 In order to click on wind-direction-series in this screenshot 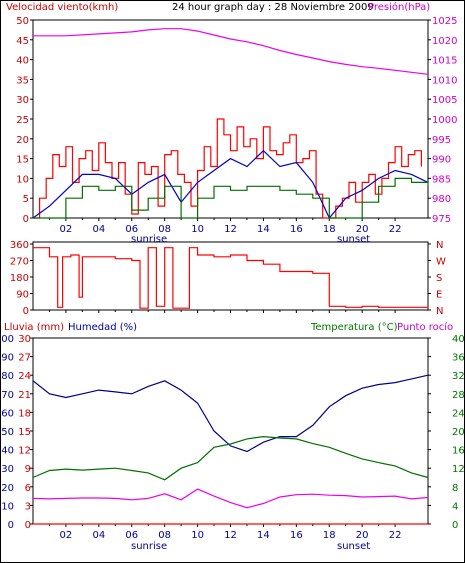, I will do `click(231, 278)`.